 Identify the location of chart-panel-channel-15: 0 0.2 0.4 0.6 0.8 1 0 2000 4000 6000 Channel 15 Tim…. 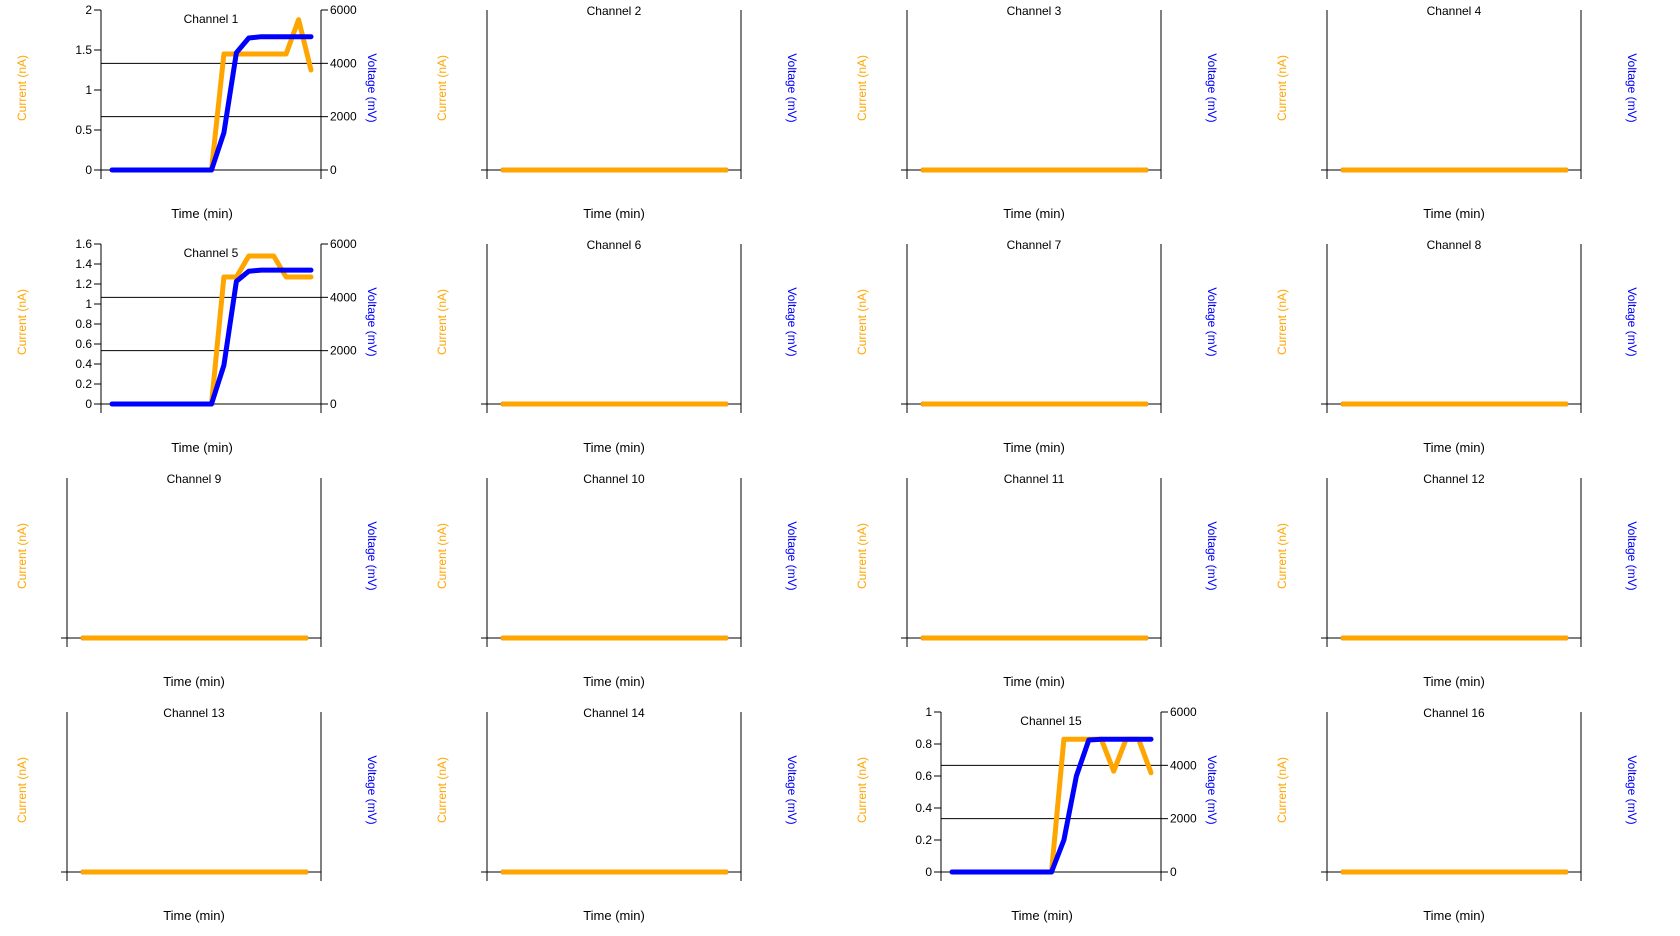
(1050, 819).